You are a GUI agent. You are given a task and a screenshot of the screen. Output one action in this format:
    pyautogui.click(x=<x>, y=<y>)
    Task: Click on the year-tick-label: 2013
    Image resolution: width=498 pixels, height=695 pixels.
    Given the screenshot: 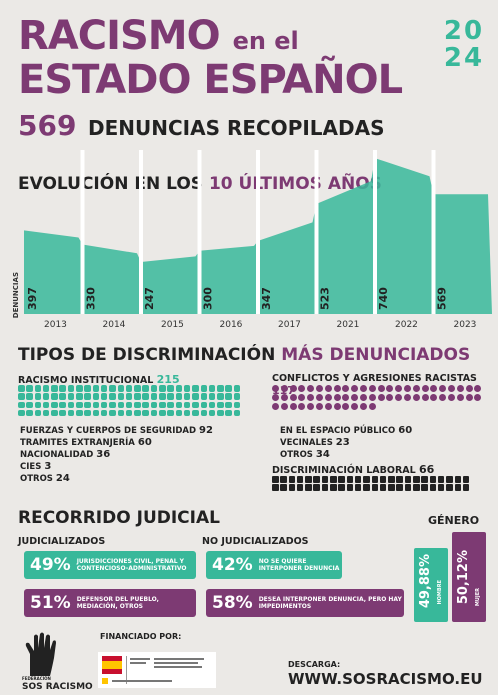 What is the action you would take?
    pyautogui.click(x=55, y=325)
    